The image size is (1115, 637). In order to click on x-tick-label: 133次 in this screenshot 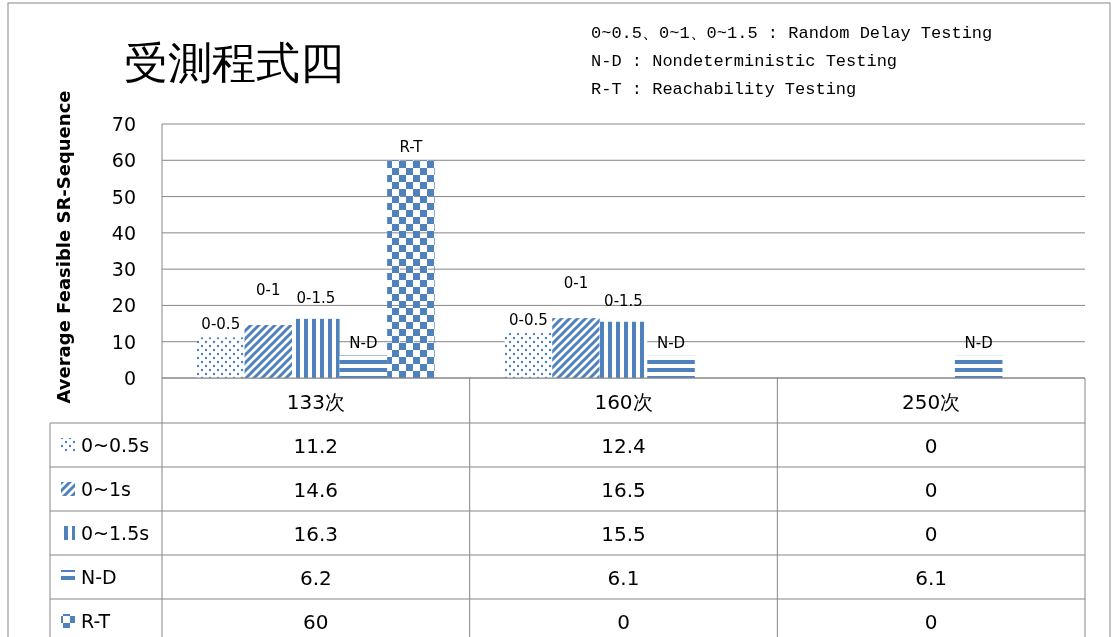, I will do `click(315, 402)`.